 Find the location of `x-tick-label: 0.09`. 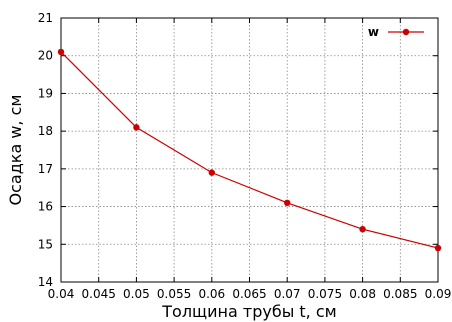

x-tick-label: 0.09 is located at coordinates (438, 294).